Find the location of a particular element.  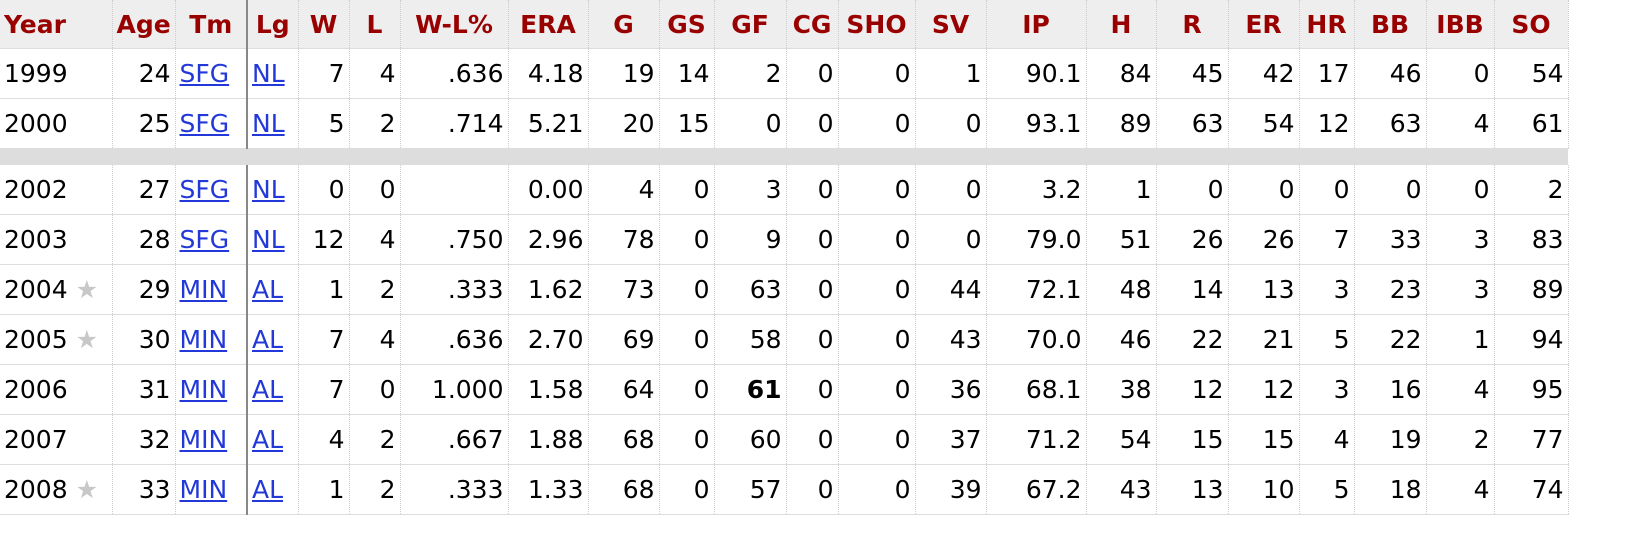

cell: 43 is located at coordinates (951, 339).